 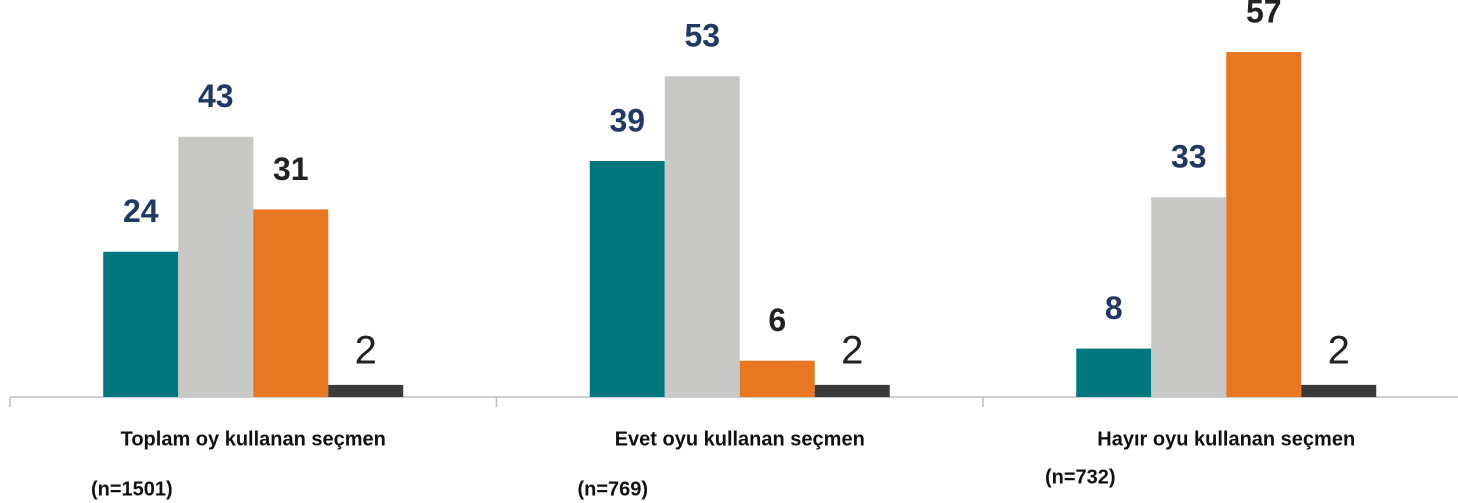 What do you see at coordinates (1189, 157) in the screenshot?
I see `data-label: 33` at bounding box center [1189, 157].